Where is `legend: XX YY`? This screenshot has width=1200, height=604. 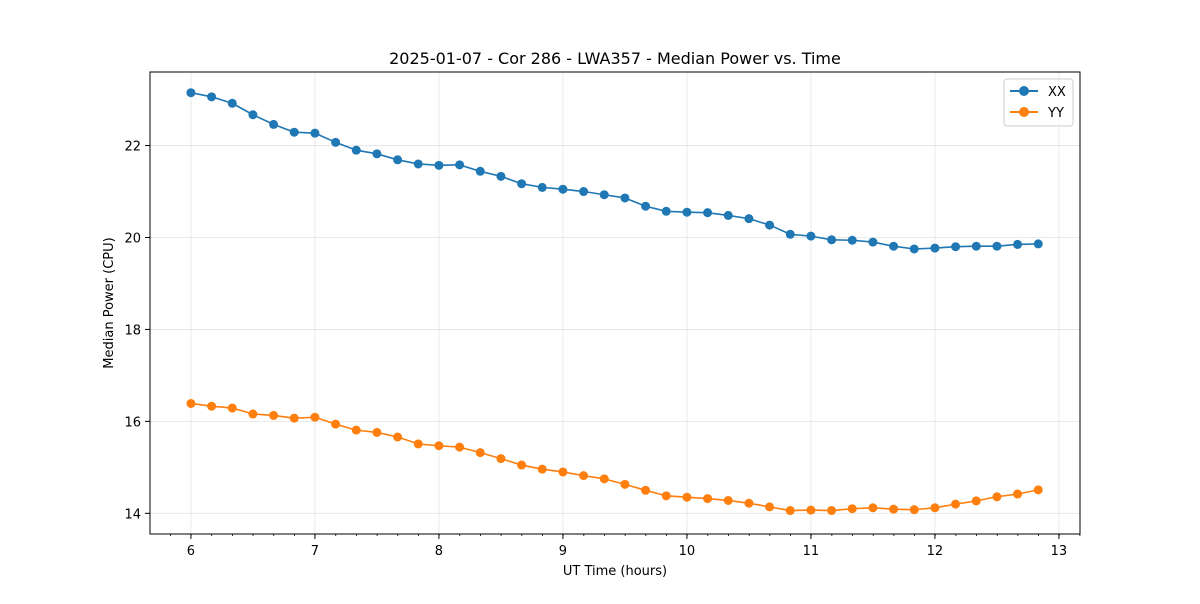
legend: XX YY is located at coordinates (1038, 102).